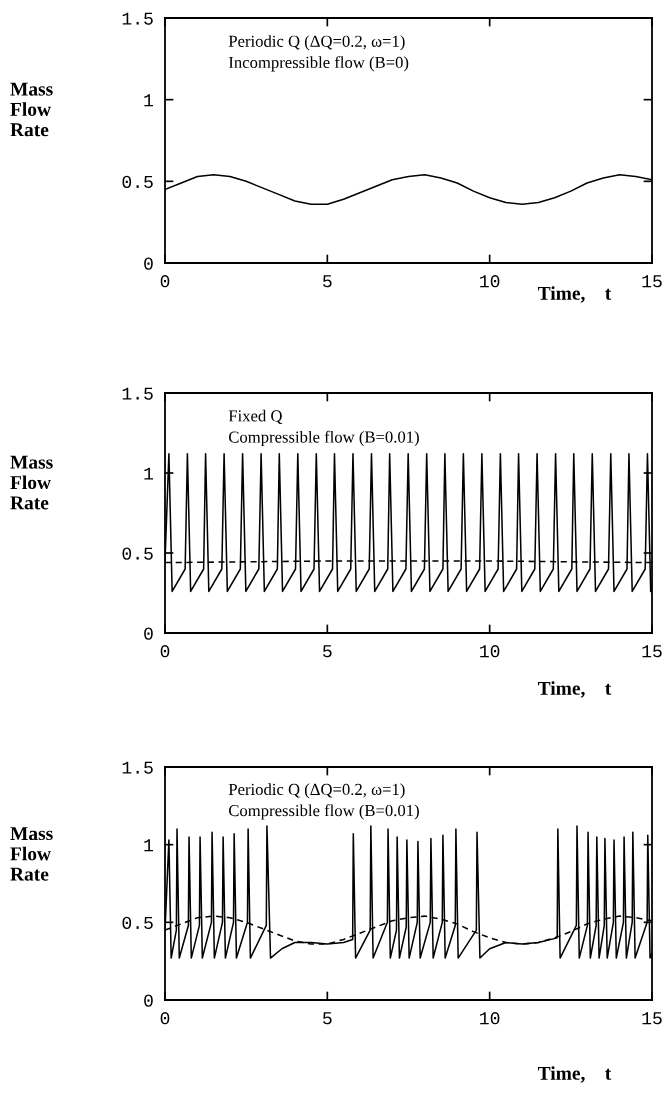  What do you see at coordinates (318, 53) in the screenshot?
I see `annotation: Periodic Q (ΔQ=0.2, ω=1) Incompressible flow (B=0)` at bounding box center [318, 53].